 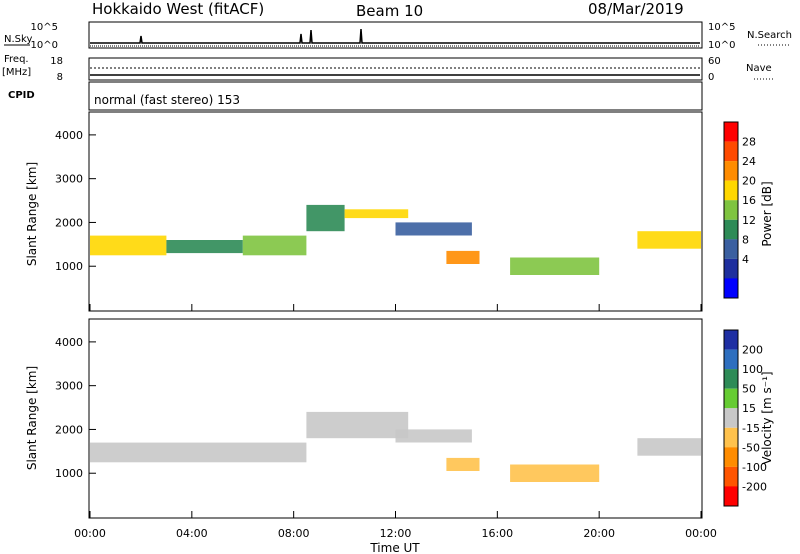 What do you see at coordinates (749, 220) in the screenshot?
I see `colorbar-tick-label: 12` at bounding box center [749, 220].